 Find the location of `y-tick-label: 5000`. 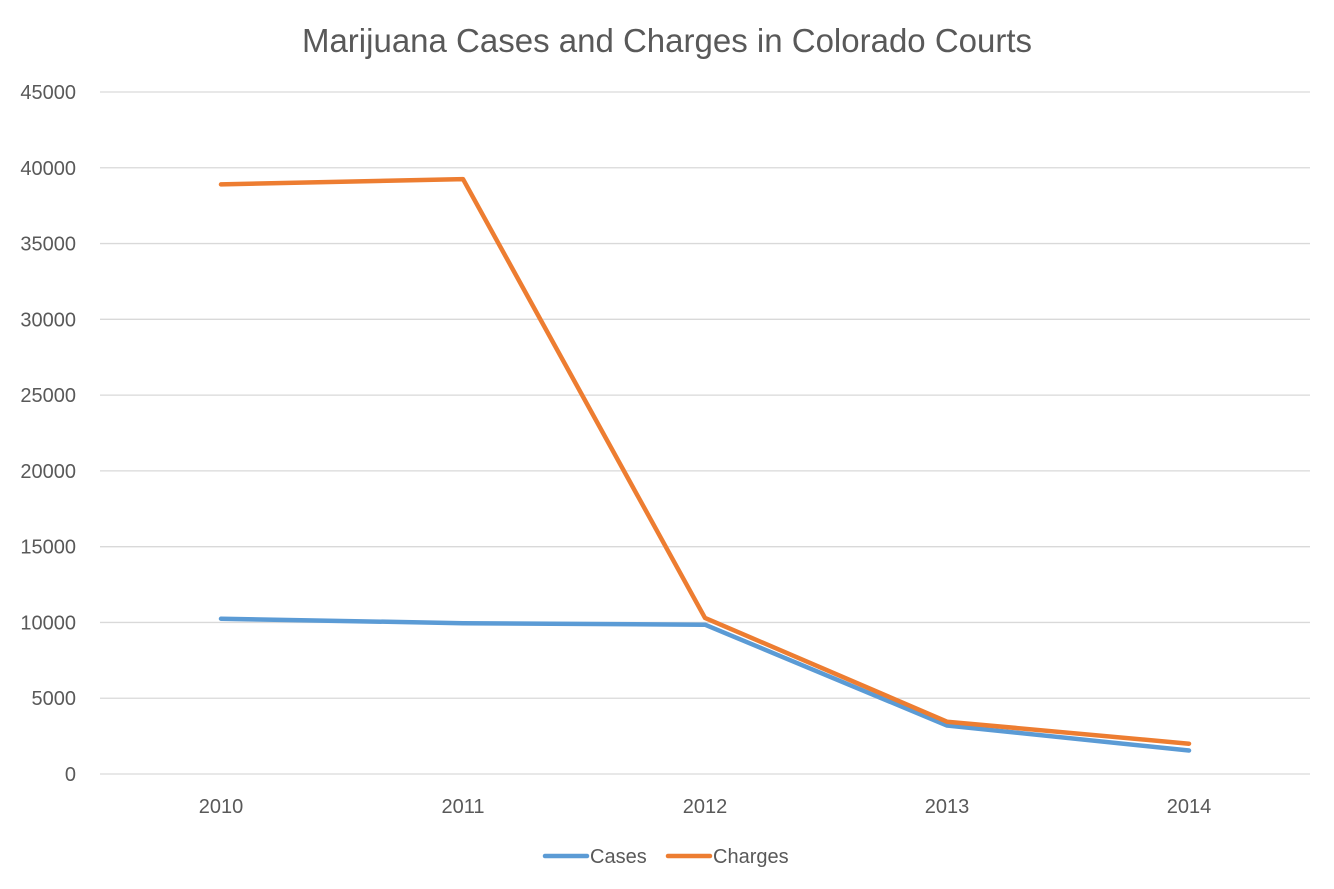

y-tick-label: 5000 is located at coordinates (54, 699).